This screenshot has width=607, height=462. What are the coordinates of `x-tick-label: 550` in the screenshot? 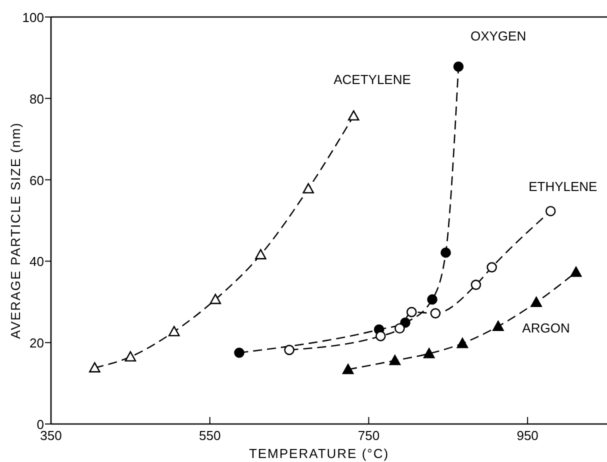 It's located at (210, 435).